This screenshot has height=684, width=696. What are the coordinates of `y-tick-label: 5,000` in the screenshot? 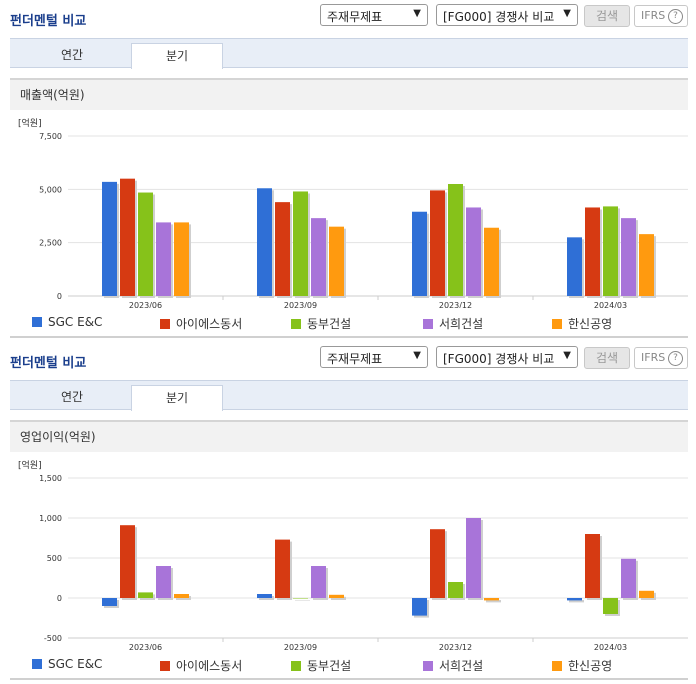 It's located at (50, 189).